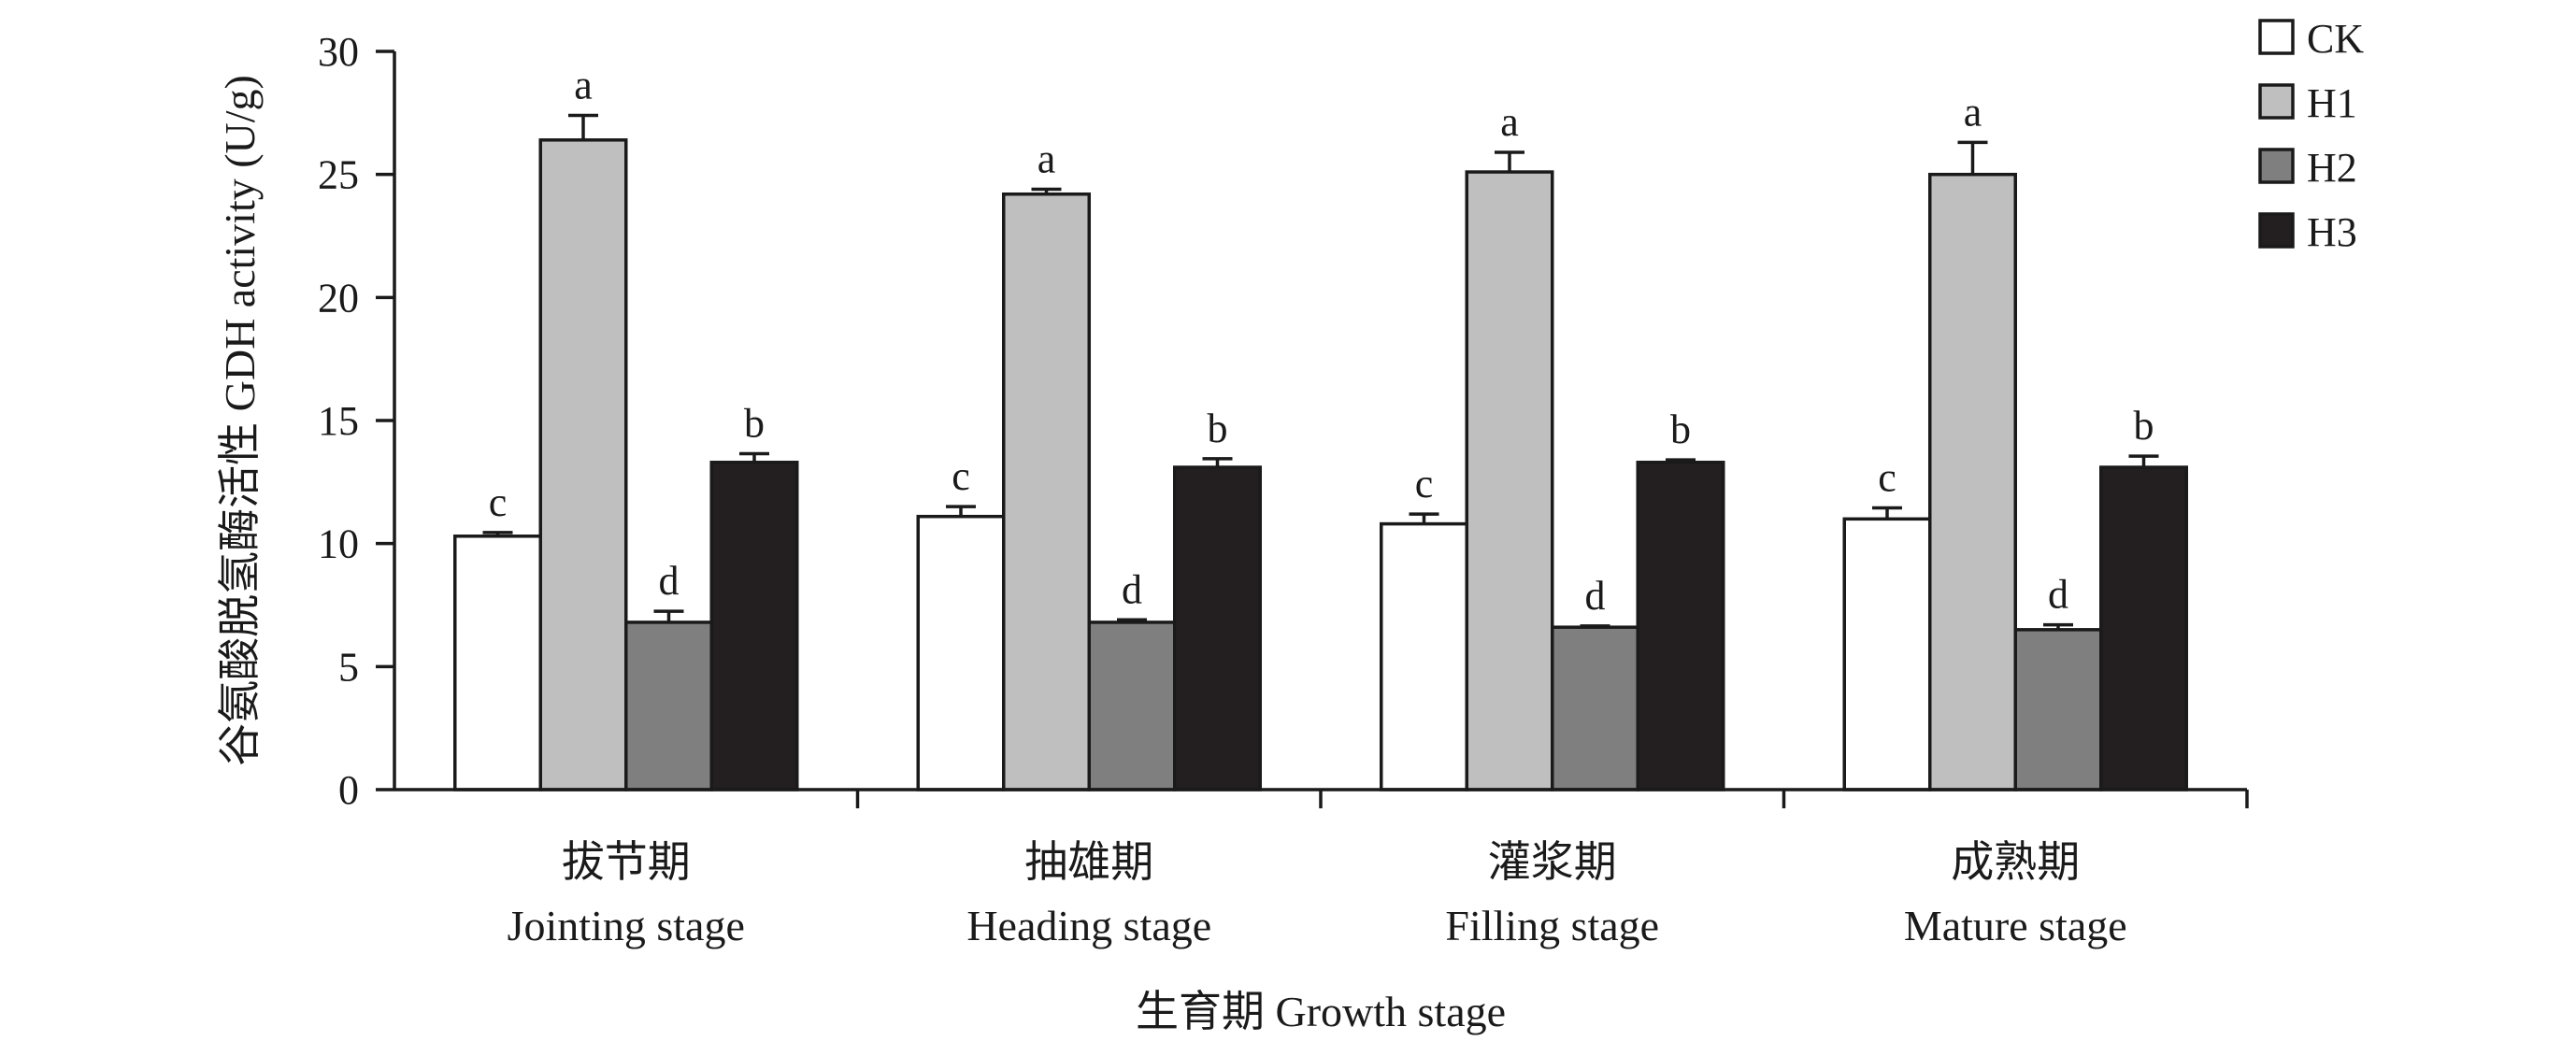 The image size is (2576, 1041). Describe the element at coordinates (338, 52) in the screenshot. I see `y-tick-label: 30` at that location.